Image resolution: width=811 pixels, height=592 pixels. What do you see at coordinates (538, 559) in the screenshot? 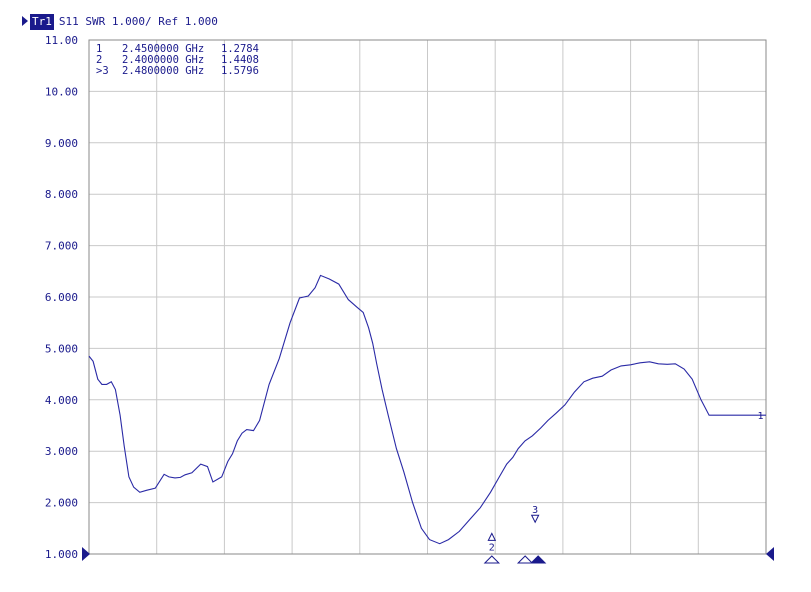
I see `marker-3-axis-indicator` at bounding box center [538, 559].